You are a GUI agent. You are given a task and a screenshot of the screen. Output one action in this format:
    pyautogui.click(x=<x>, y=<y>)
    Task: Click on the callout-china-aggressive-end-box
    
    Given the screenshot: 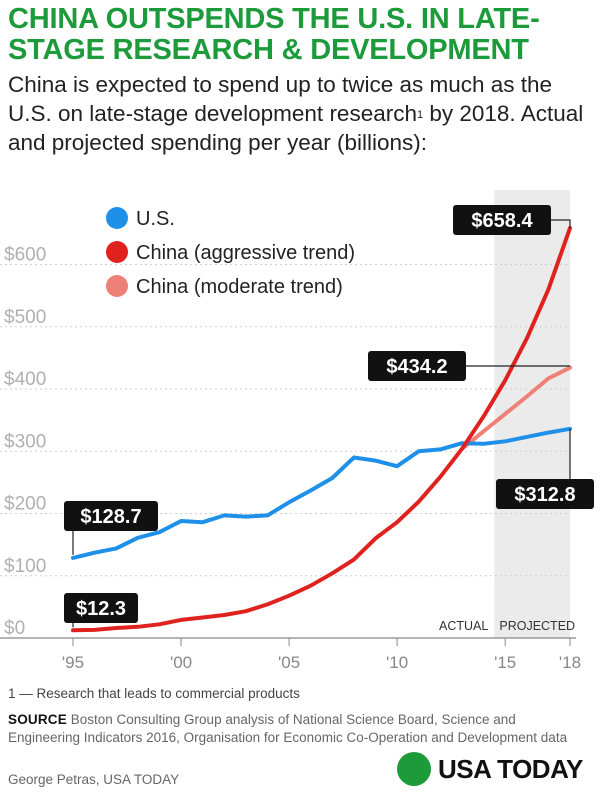 What is the action you would take?
    pyautogui.click(x=502, y=220)
    